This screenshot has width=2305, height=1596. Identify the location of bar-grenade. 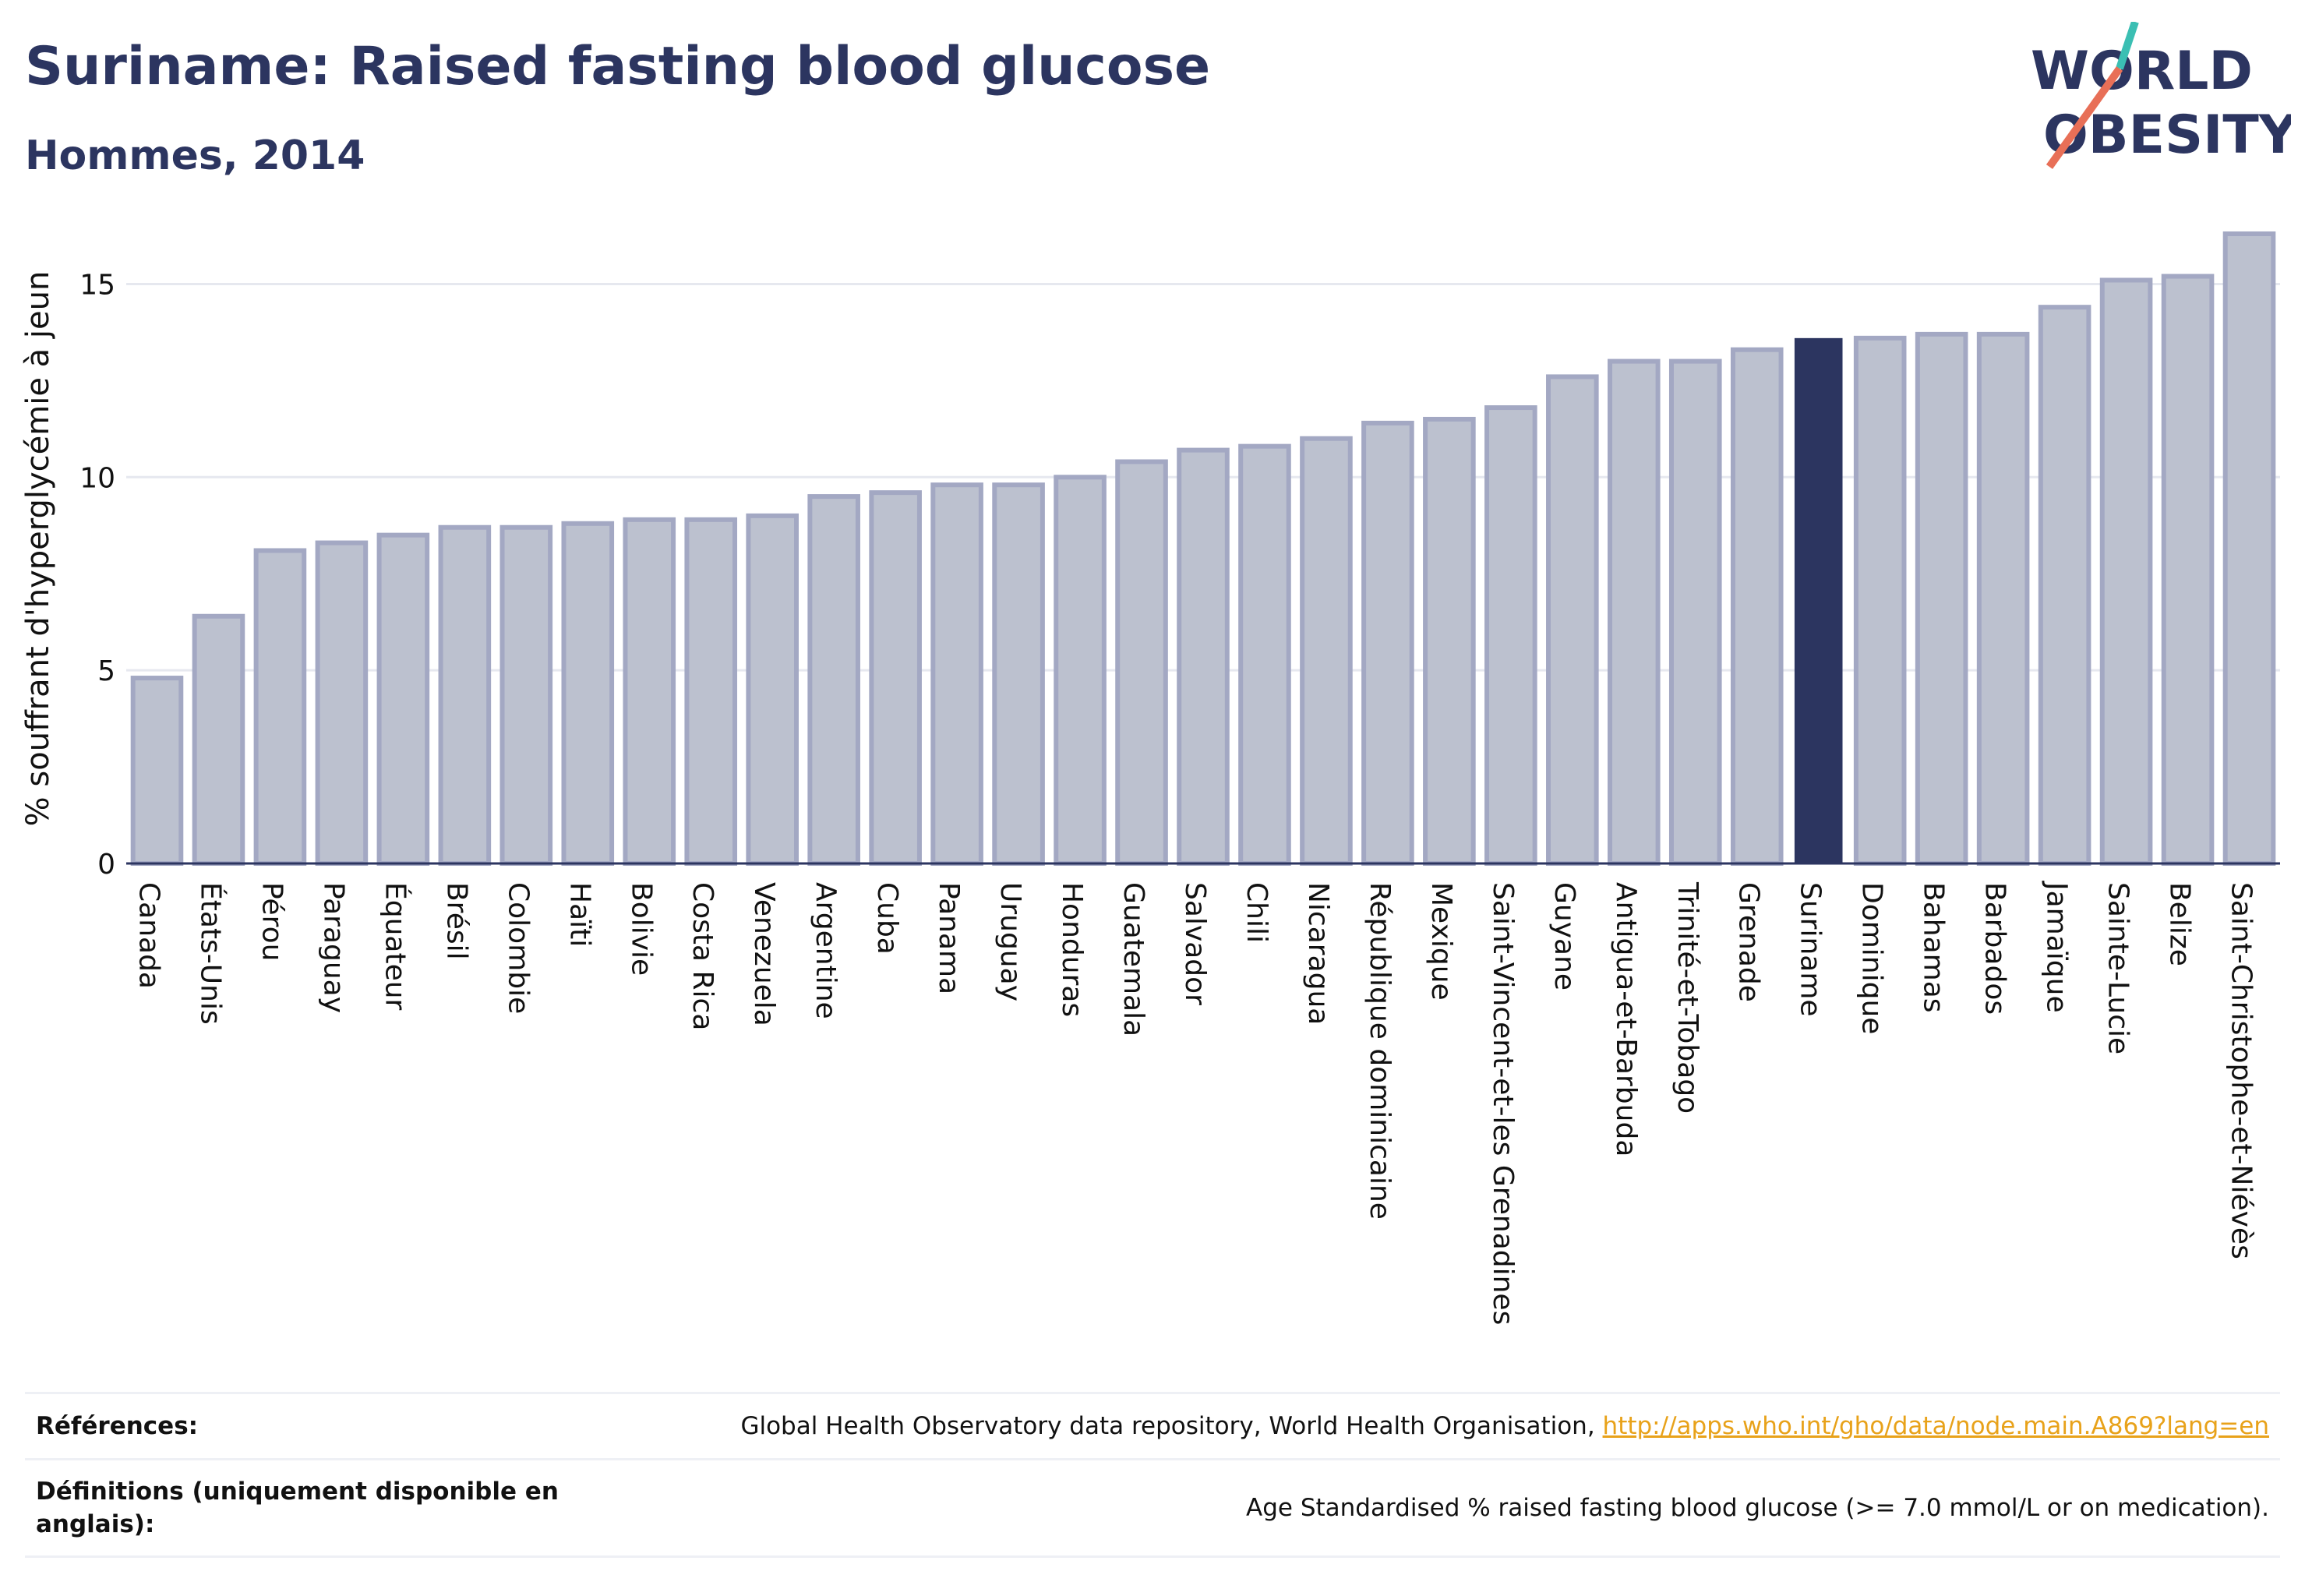
(1757, 606).